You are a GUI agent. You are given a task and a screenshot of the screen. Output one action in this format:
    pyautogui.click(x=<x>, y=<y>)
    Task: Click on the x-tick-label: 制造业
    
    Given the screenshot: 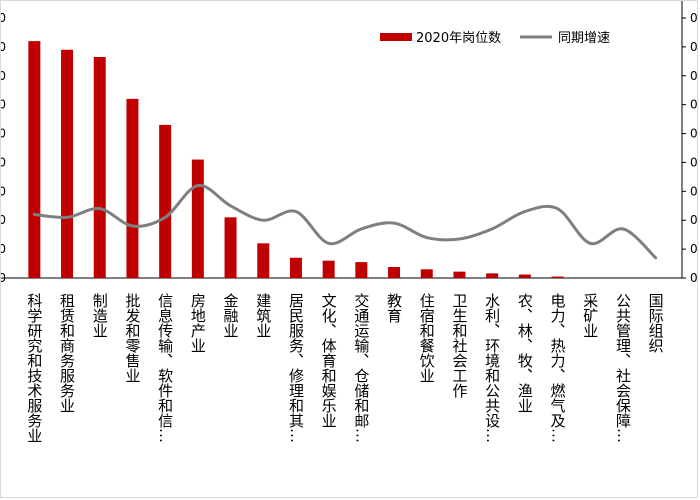 What is the action you would take?
    pyautogui.click(x=100, y=315)
    